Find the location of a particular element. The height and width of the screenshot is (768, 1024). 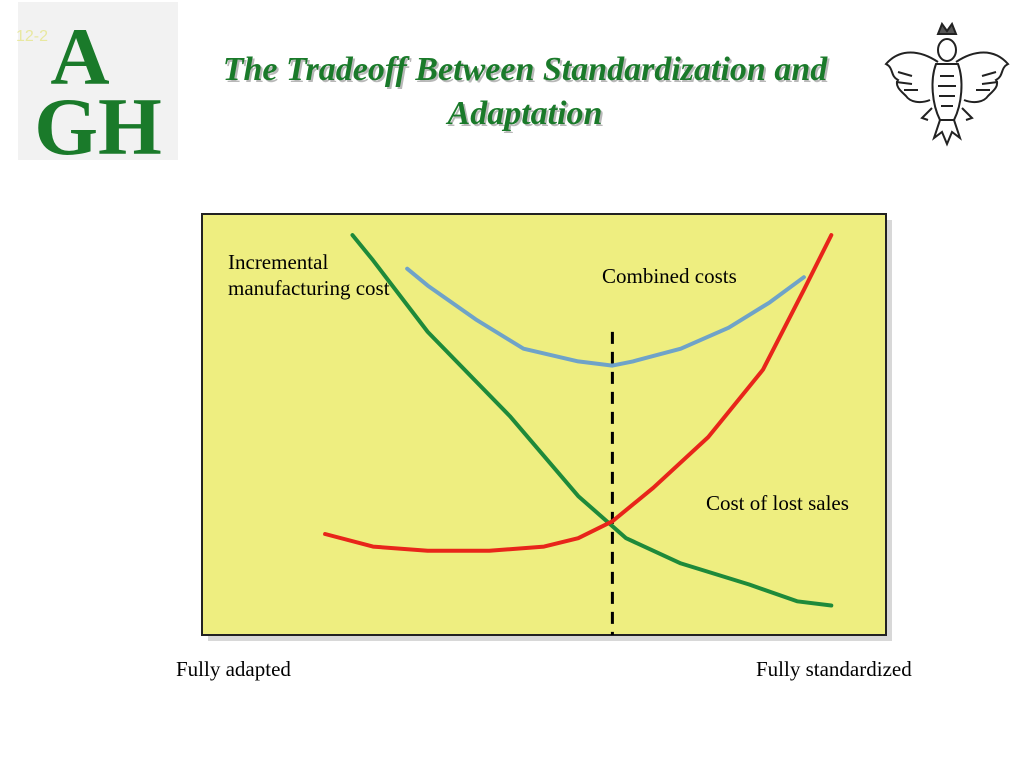

logo-letters-gh: GH is located at coordinates (98, 120).